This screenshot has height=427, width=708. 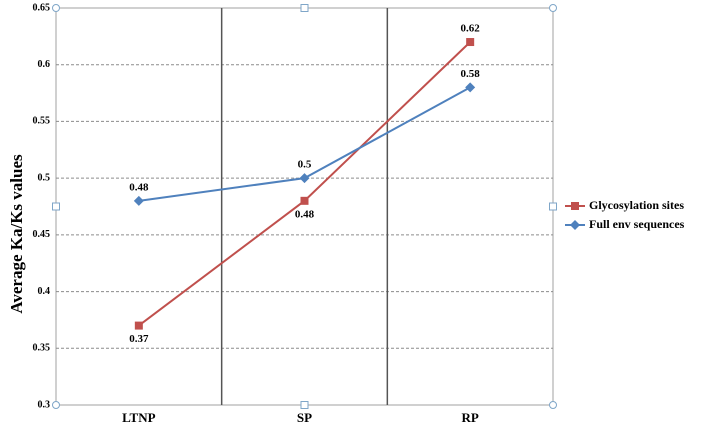 What do you see at coordinates (637, 224) in the screenshot?
I see `legend-label: Full env sequences` at bounding box center [637, 224].